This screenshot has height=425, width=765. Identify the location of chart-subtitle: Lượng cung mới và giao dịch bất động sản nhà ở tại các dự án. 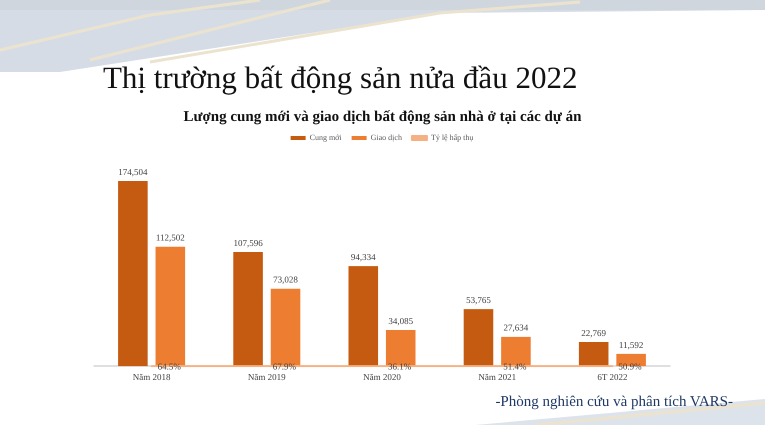
(382, 117).